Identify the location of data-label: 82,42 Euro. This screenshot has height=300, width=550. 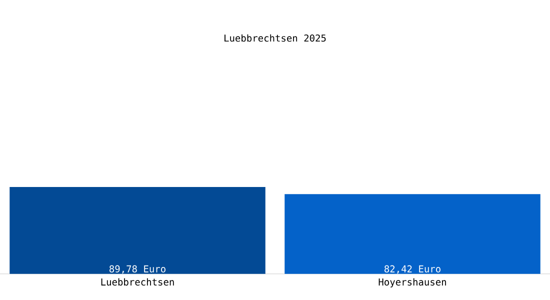
(412, 269).